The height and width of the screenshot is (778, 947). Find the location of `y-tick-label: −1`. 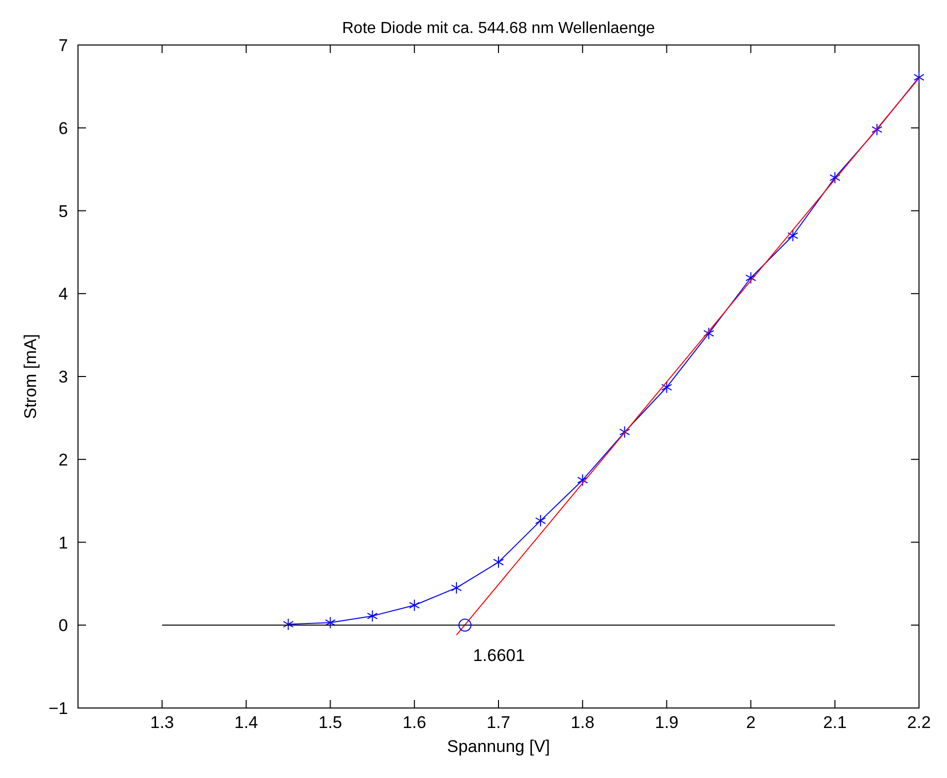

y-tick-label: −1 is located at coordinates (58, 708).